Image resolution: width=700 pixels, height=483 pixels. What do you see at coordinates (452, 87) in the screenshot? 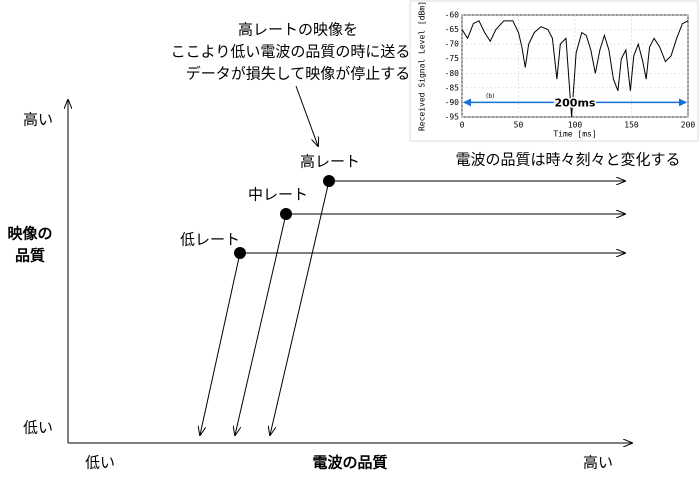
I see `y-tick-label: -85` at bounding box center [452, 87].